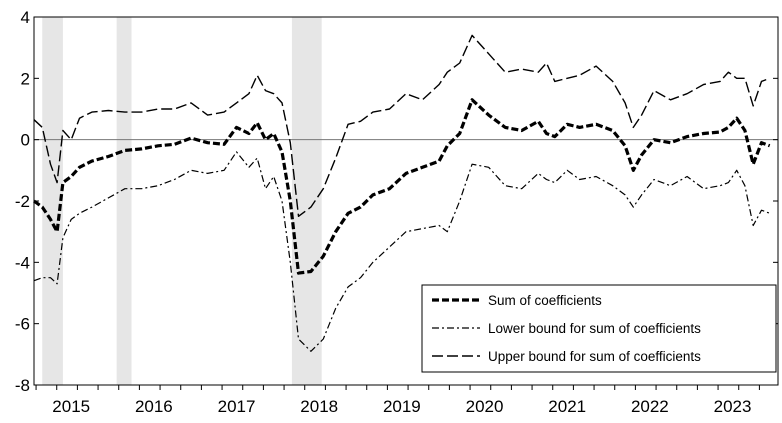 This screenshot has width=782, height=423. I want to click on x-tick-label: 2022, so click(650, 406).